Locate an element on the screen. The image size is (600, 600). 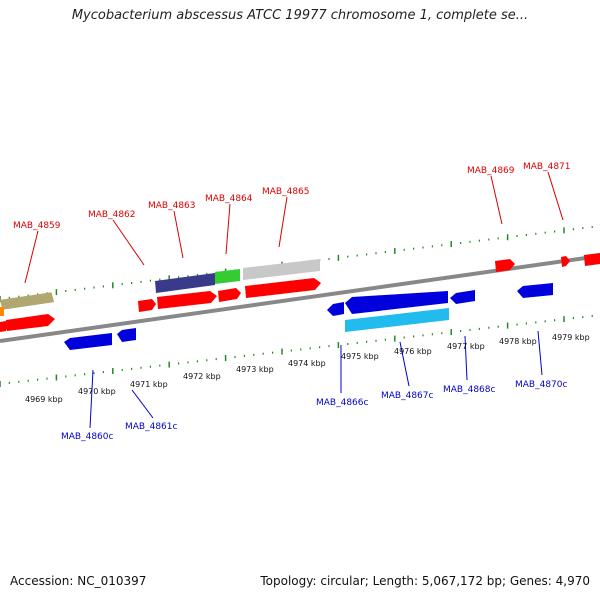
kbp-label: 4977 kbp is located at coordinates (466, 346).